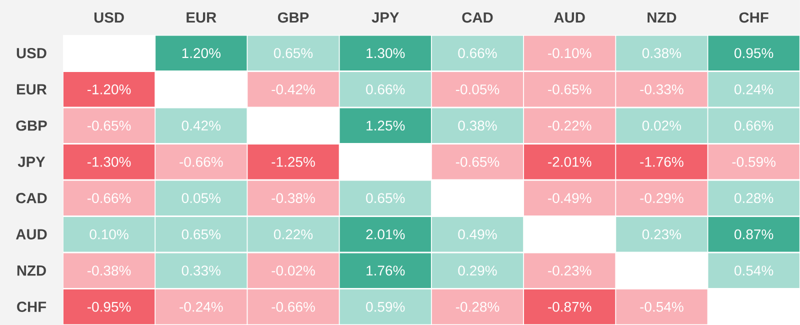 The height and width of the screenshot is (325, 800). What do you see at coordinates (478, 307) in the screenshot?
I see `data-label: -0.28%` at bounding box center [478, 307].